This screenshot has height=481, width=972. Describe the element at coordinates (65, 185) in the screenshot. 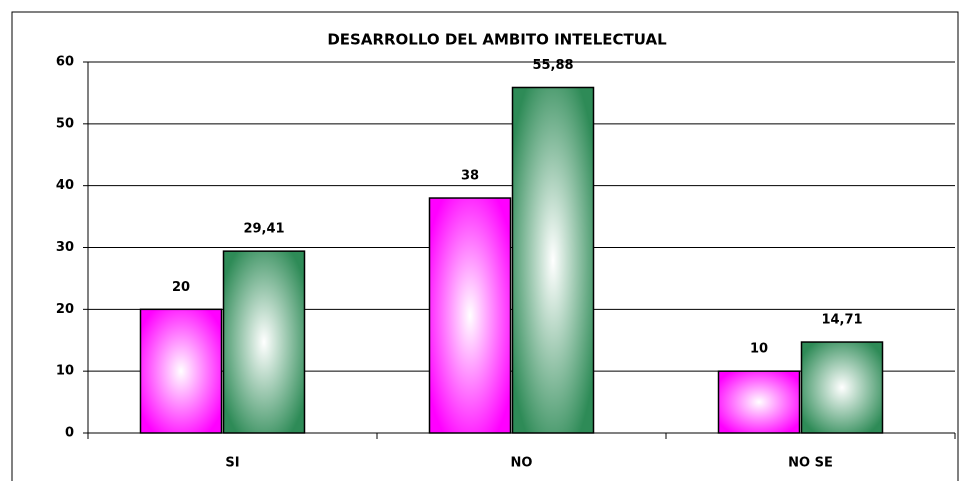

I see `y-tick-label: 40` at that location.